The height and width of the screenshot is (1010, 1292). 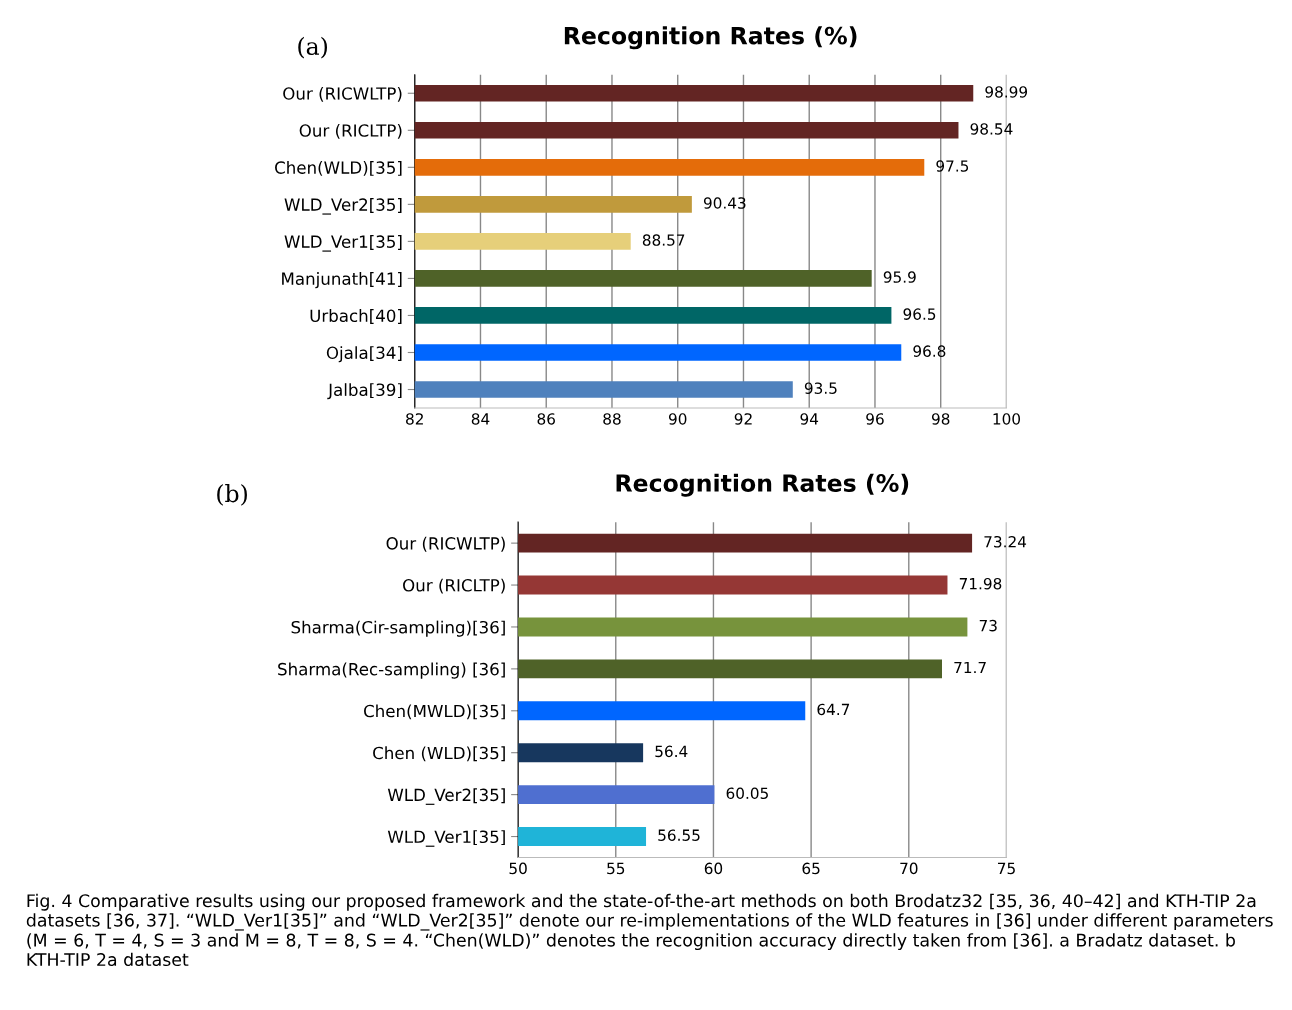 What do you see at coordinates (338, 168) in the screenshot?
I see `y-tick-label: Chen(WLD)[35]` at bounding box center [338, 168].